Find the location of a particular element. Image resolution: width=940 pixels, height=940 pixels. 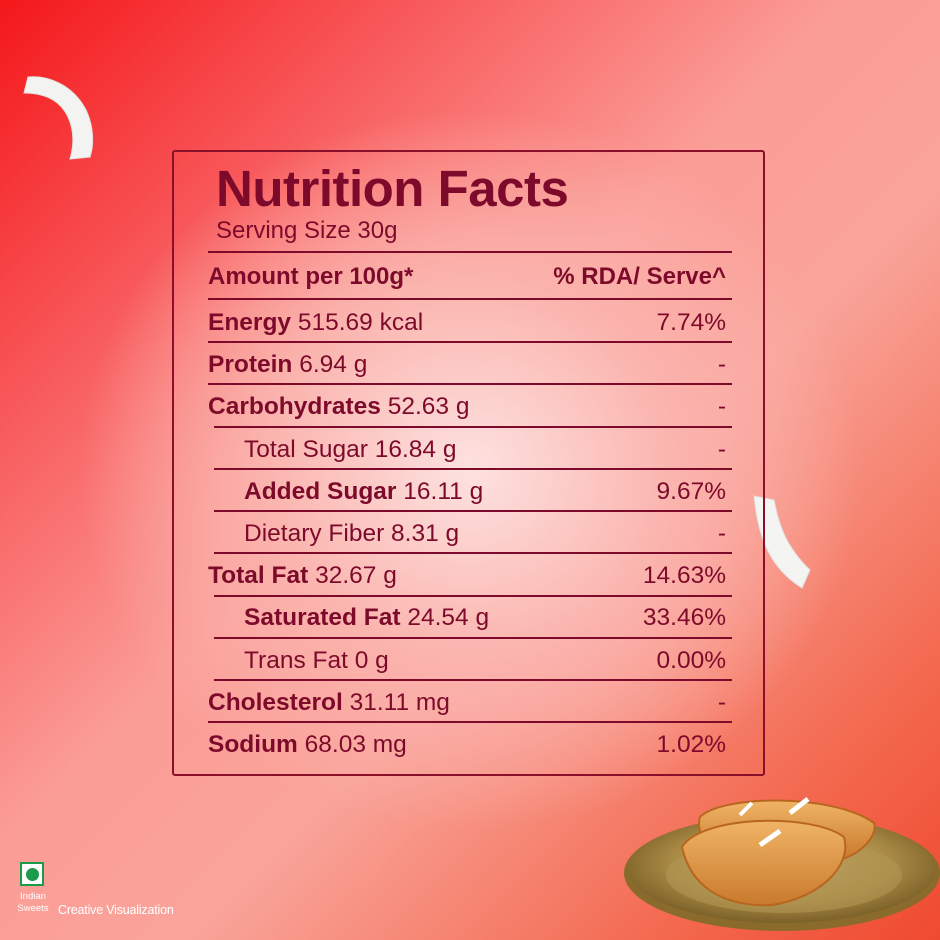

header-rda: % RDA/ Serve^ is located at coordinates (639, 276).